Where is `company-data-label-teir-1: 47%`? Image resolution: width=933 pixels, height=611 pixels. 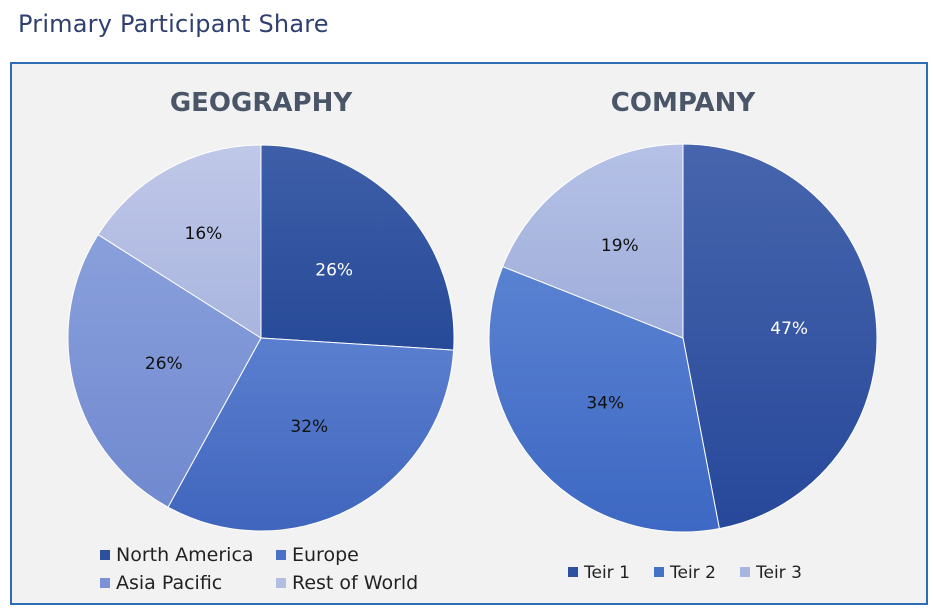 company-data-label-teir-1: 47% is located at coordinates (789, 329).